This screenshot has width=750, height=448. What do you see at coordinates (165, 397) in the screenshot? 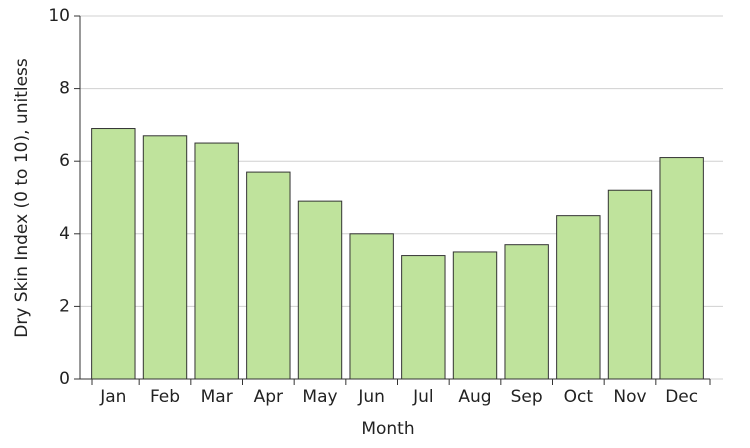
I see `x-tick-label: Feb` at bounding box center [165, 397].